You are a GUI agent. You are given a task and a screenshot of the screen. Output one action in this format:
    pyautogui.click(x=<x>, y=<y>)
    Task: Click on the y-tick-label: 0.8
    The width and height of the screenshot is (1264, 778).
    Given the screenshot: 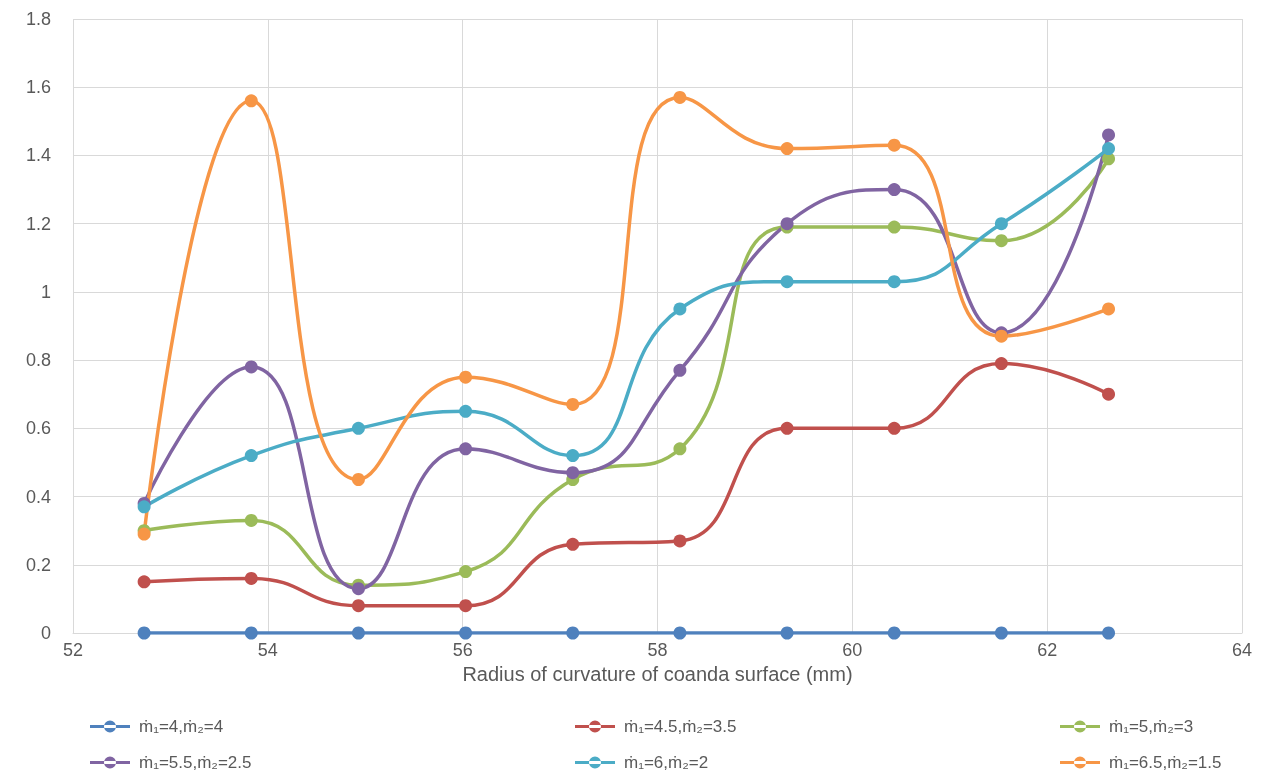 What is the action you would take?
    pyautogui.click(x=38, y=360)
    